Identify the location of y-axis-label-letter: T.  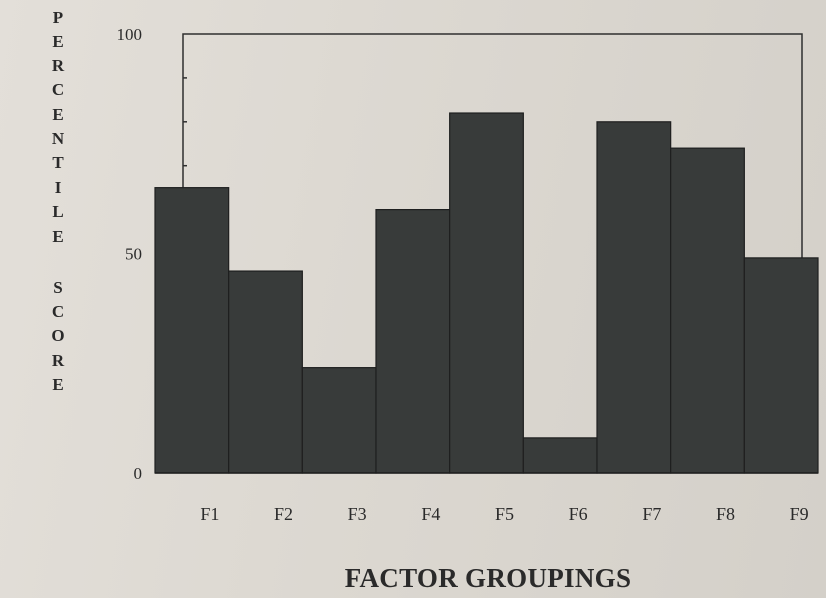
(58, 162).